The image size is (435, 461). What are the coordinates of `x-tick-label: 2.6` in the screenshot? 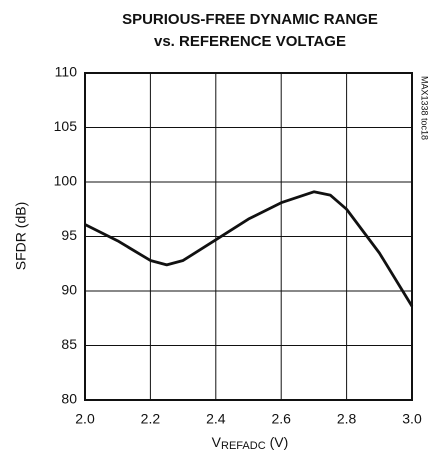 It's located at (281, 419).